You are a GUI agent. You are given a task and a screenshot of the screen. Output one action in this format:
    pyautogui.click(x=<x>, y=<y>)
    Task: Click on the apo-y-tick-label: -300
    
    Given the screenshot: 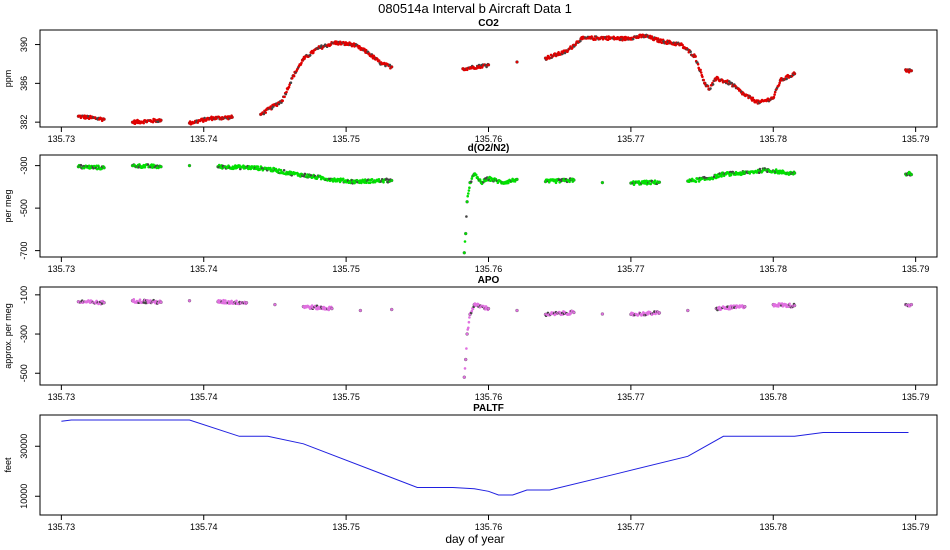 What is the action you would take?
    pyautogui.click(x=24, y=334)
    